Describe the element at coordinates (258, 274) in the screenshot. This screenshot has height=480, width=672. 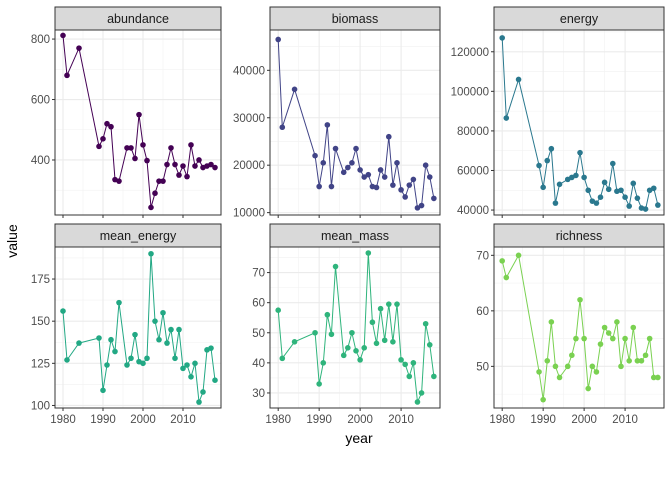
I see `y-tick-label: 70` at that location.